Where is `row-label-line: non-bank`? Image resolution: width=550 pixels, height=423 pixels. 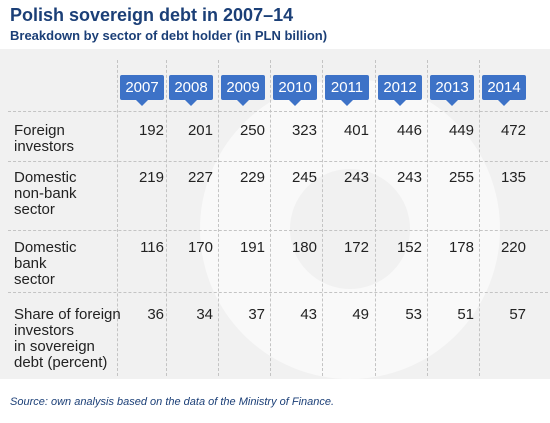 row-label-line: non-bank is located at coordinates (45, 193).